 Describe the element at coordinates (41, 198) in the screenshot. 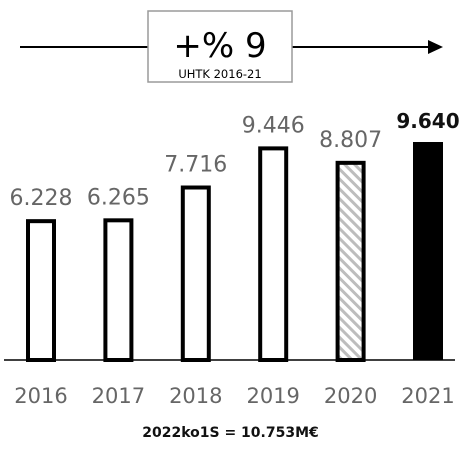

I see `value-label-2016: 6.228` at that location.